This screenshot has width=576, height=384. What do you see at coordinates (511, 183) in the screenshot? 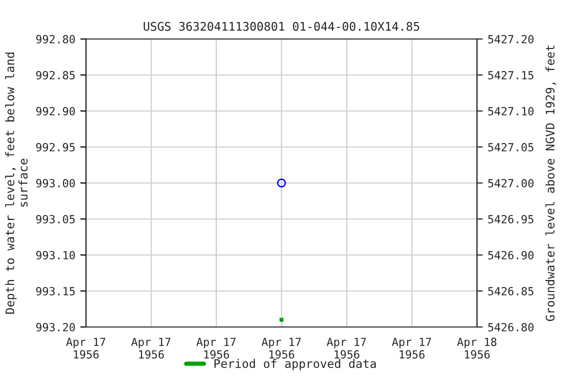
I see `y2-tick-label: 5427.00` at bounding box center [511, 183].